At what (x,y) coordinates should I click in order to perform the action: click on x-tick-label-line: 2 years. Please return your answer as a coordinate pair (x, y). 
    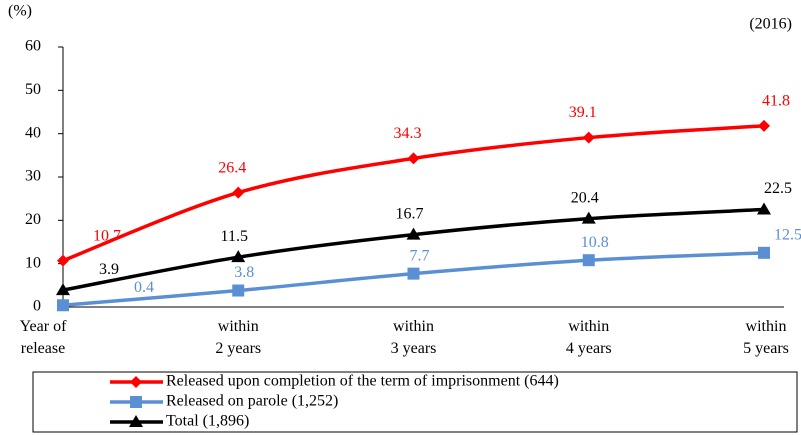
    Looking at the image, I should click on (238, 348).